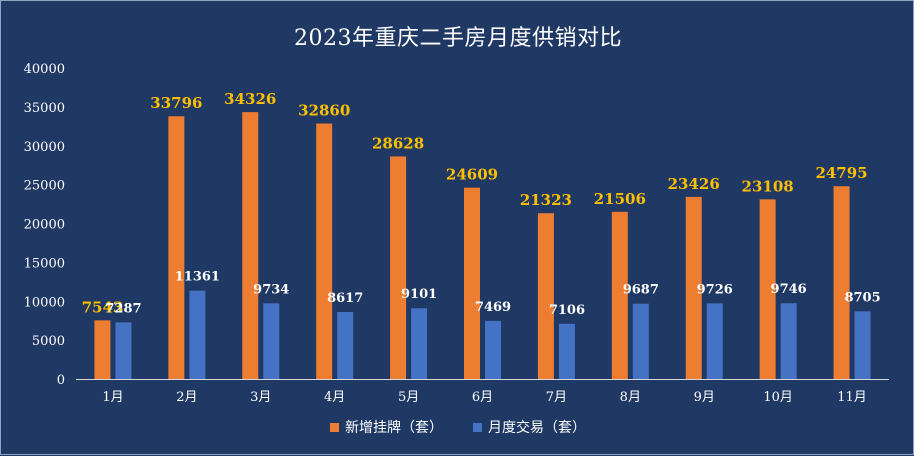  I want to click on data-label-new-listings: 33796, so click(176, 103).